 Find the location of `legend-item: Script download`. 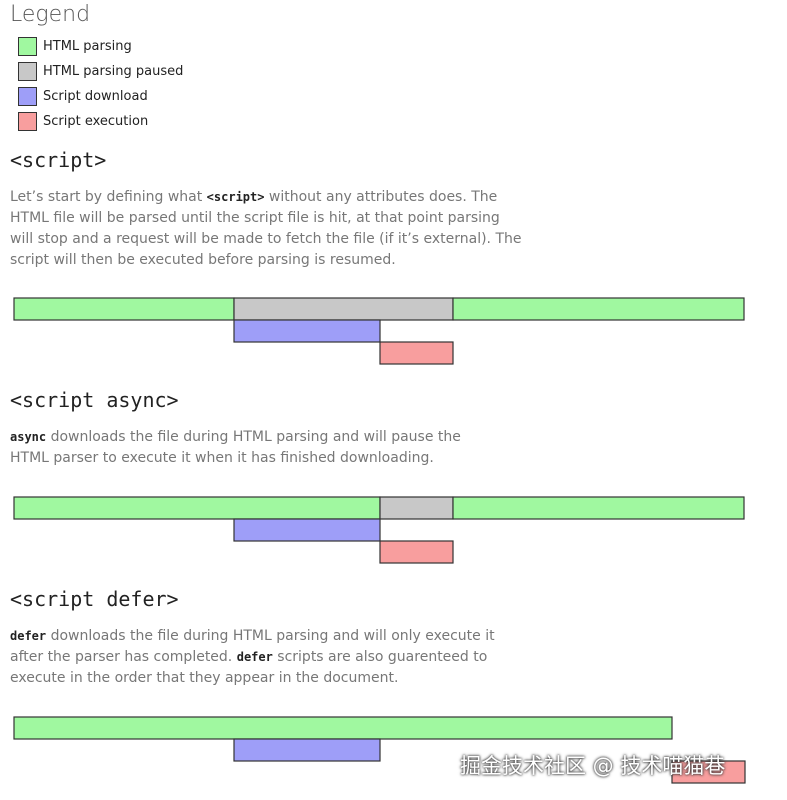

legend-item: Script download is located at coordinates (83, 96).